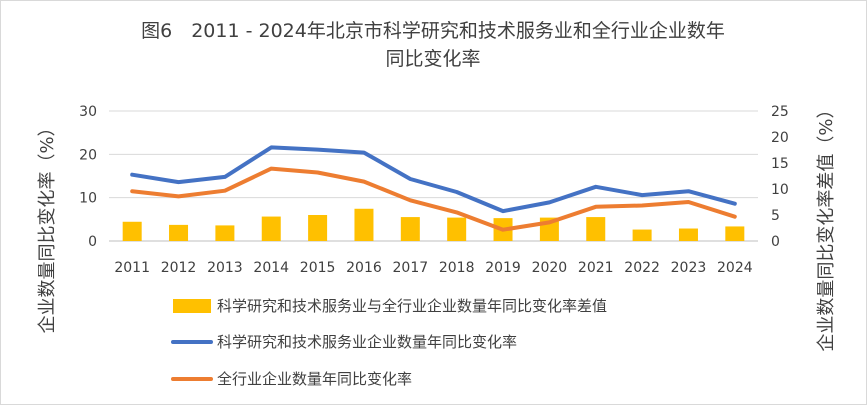 The image size is (867, 405). Describe the element at coordinates (780, 190) in the screenshot. I see `y-right-tick-label: 10` at that location.